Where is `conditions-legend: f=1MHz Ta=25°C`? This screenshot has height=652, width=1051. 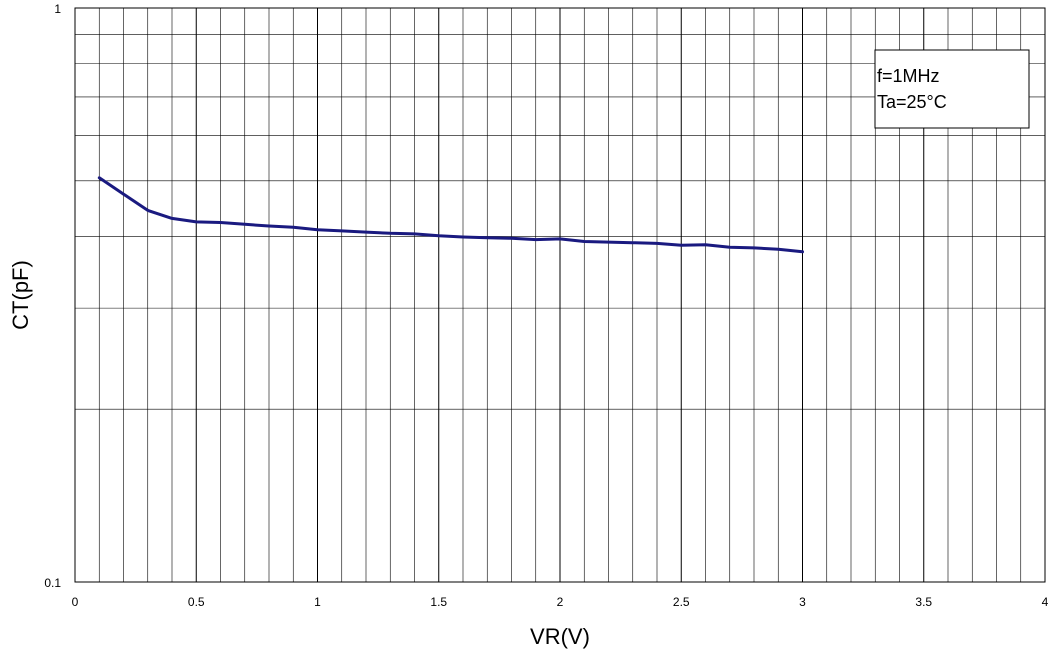
conditions-legend: f=1MHz Ta=25°C is located at coordinates (952, 89).